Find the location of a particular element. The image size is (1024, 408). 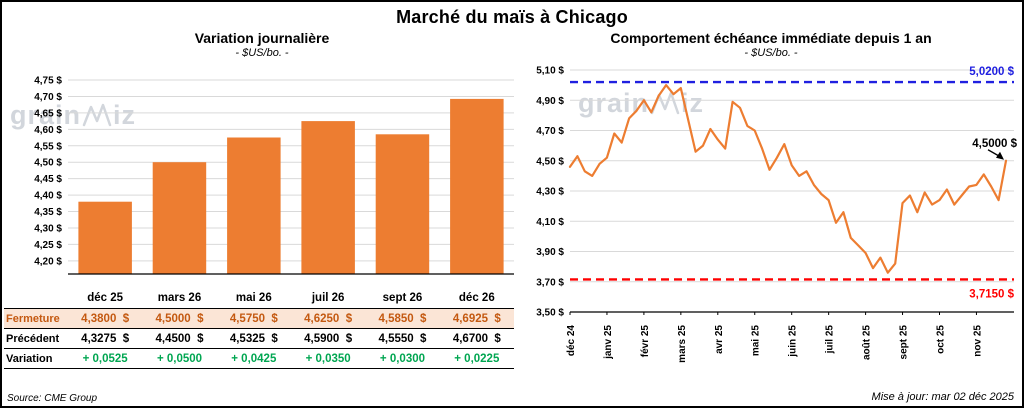

svg-text: mars 25 is located at coordinates (682, 344).